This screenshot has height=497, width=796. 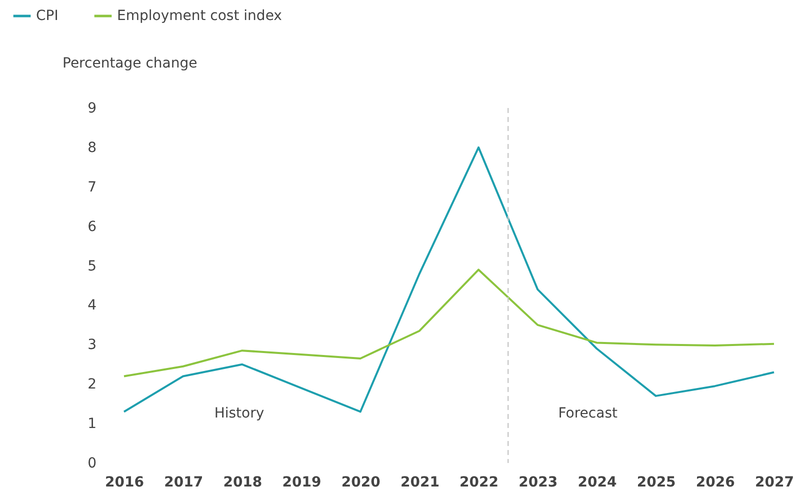 I want to click on annotation: History, so click(x=239, y=413).